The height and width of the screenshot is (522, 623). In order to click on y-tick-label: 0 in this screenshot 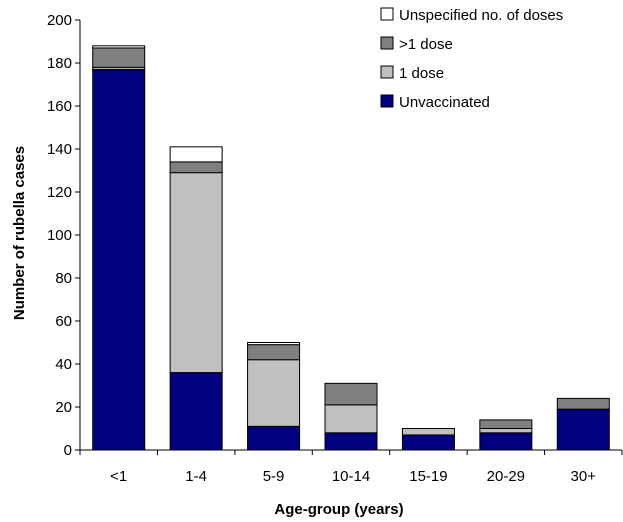, I will do `click(68, 450)`.